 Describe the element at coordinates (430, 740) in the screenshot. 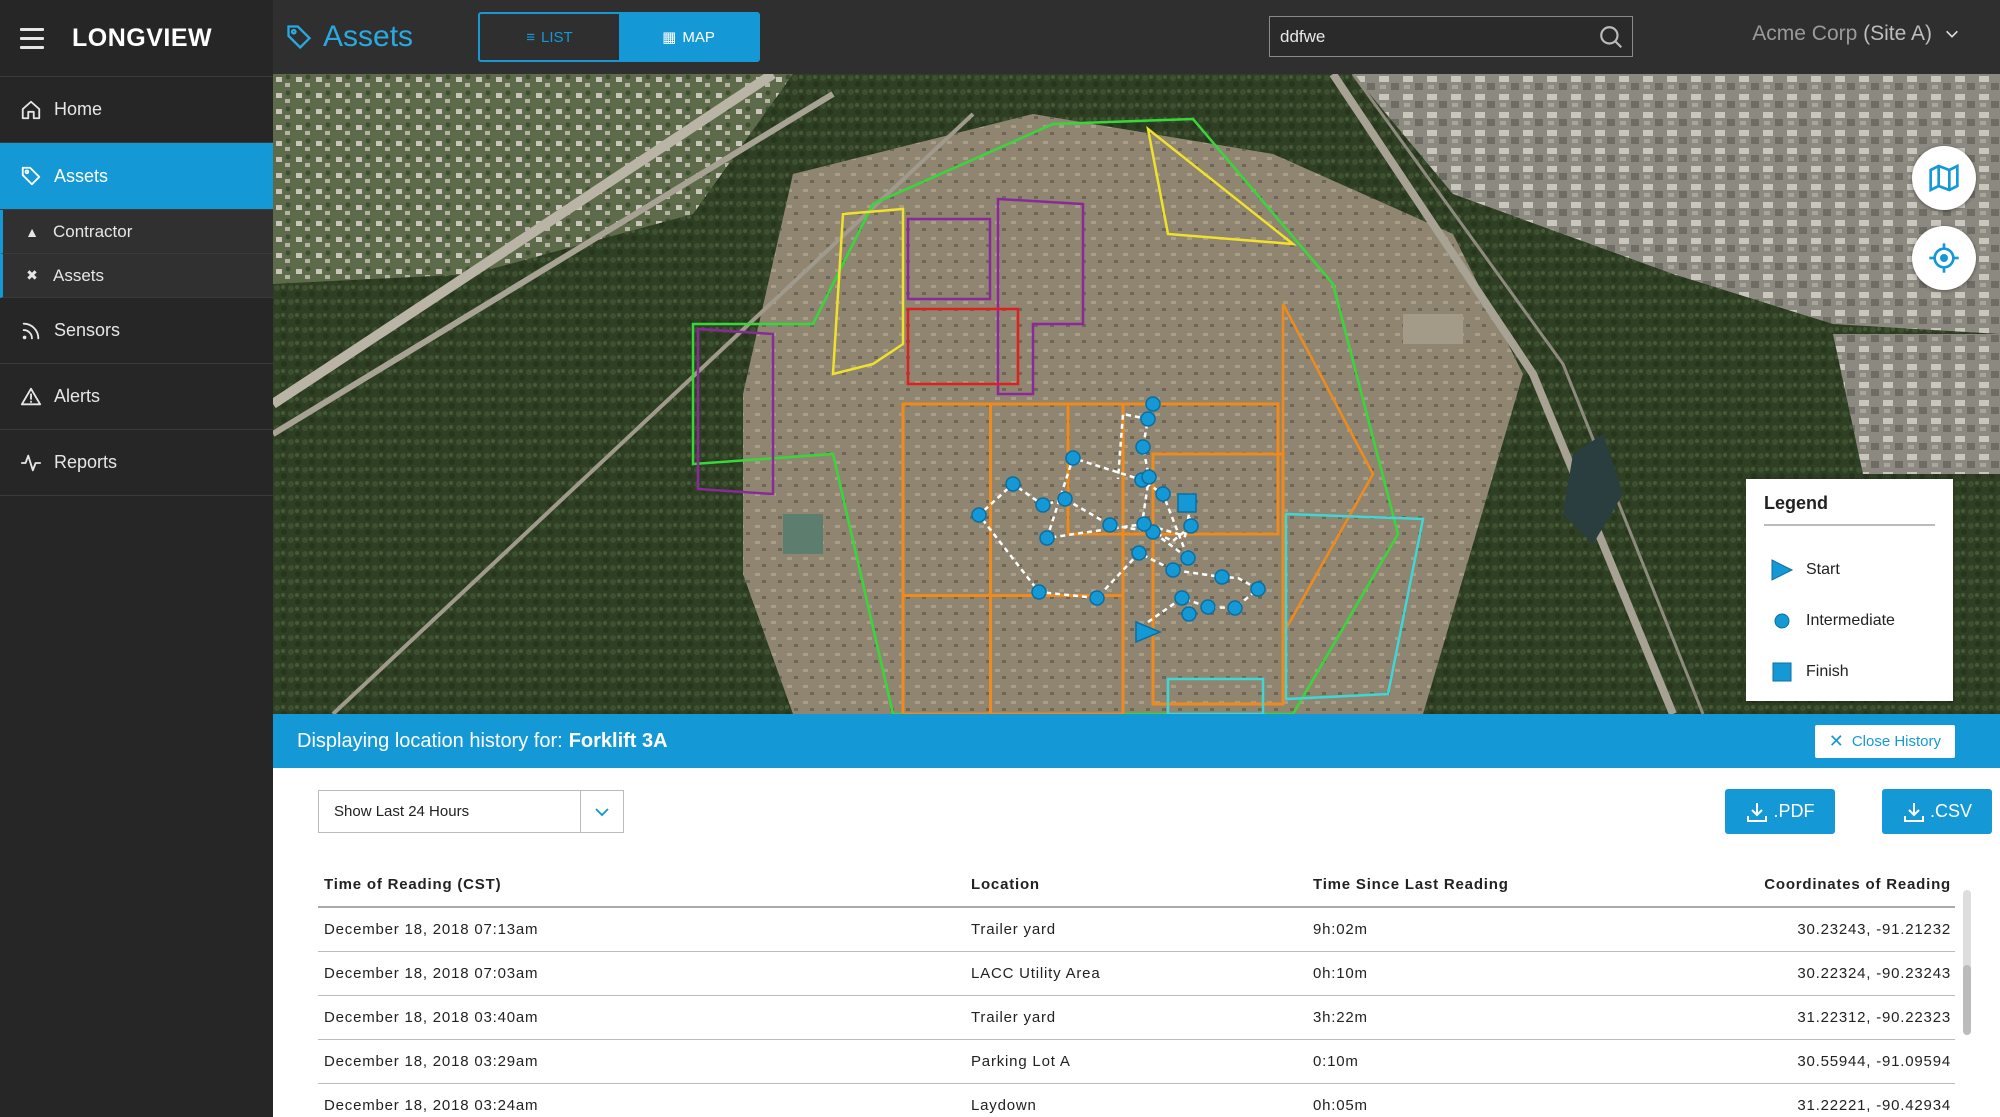

I see `history-prefix: Displaying location history for:` at that location.